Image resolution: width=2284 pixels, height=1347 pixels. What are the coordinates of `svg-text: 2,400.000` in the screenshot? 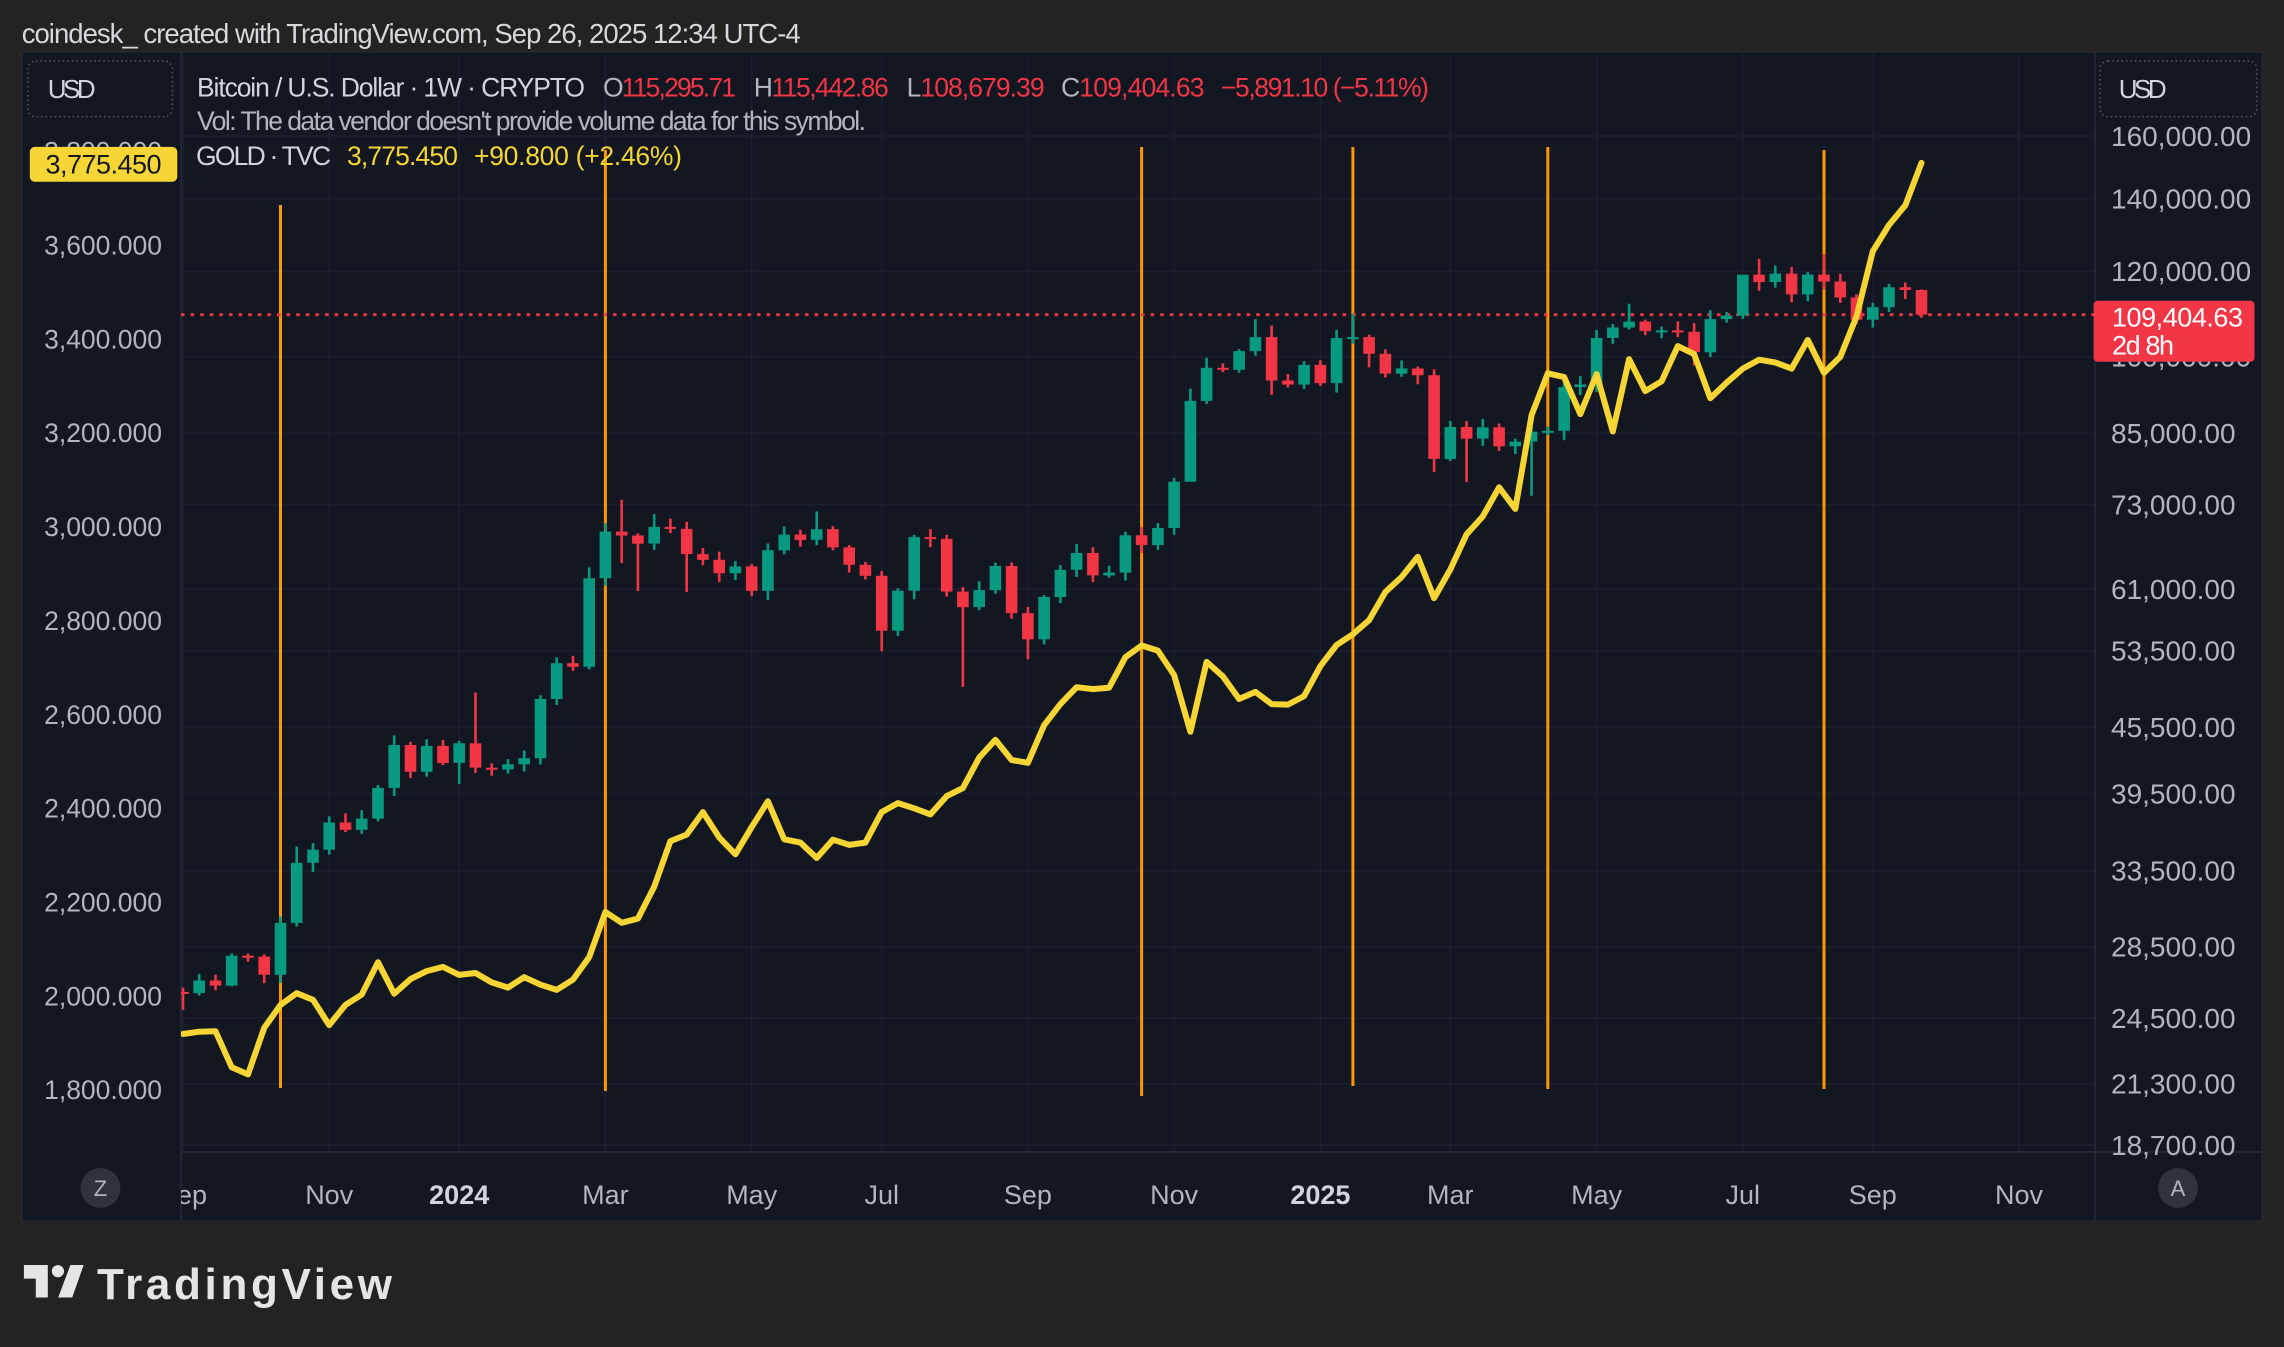 It's located at (103, 809).